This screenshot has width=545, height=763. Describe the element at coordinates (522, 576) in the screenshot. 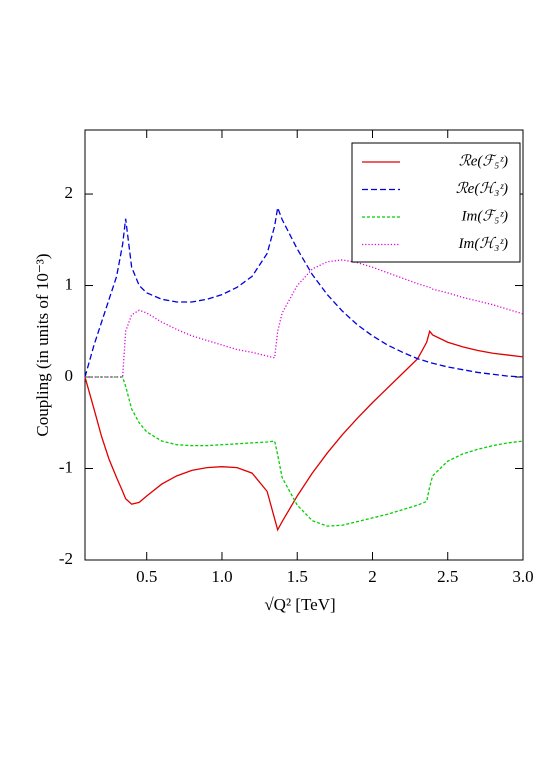

I see `x-tick-label: 3.0` at that location.